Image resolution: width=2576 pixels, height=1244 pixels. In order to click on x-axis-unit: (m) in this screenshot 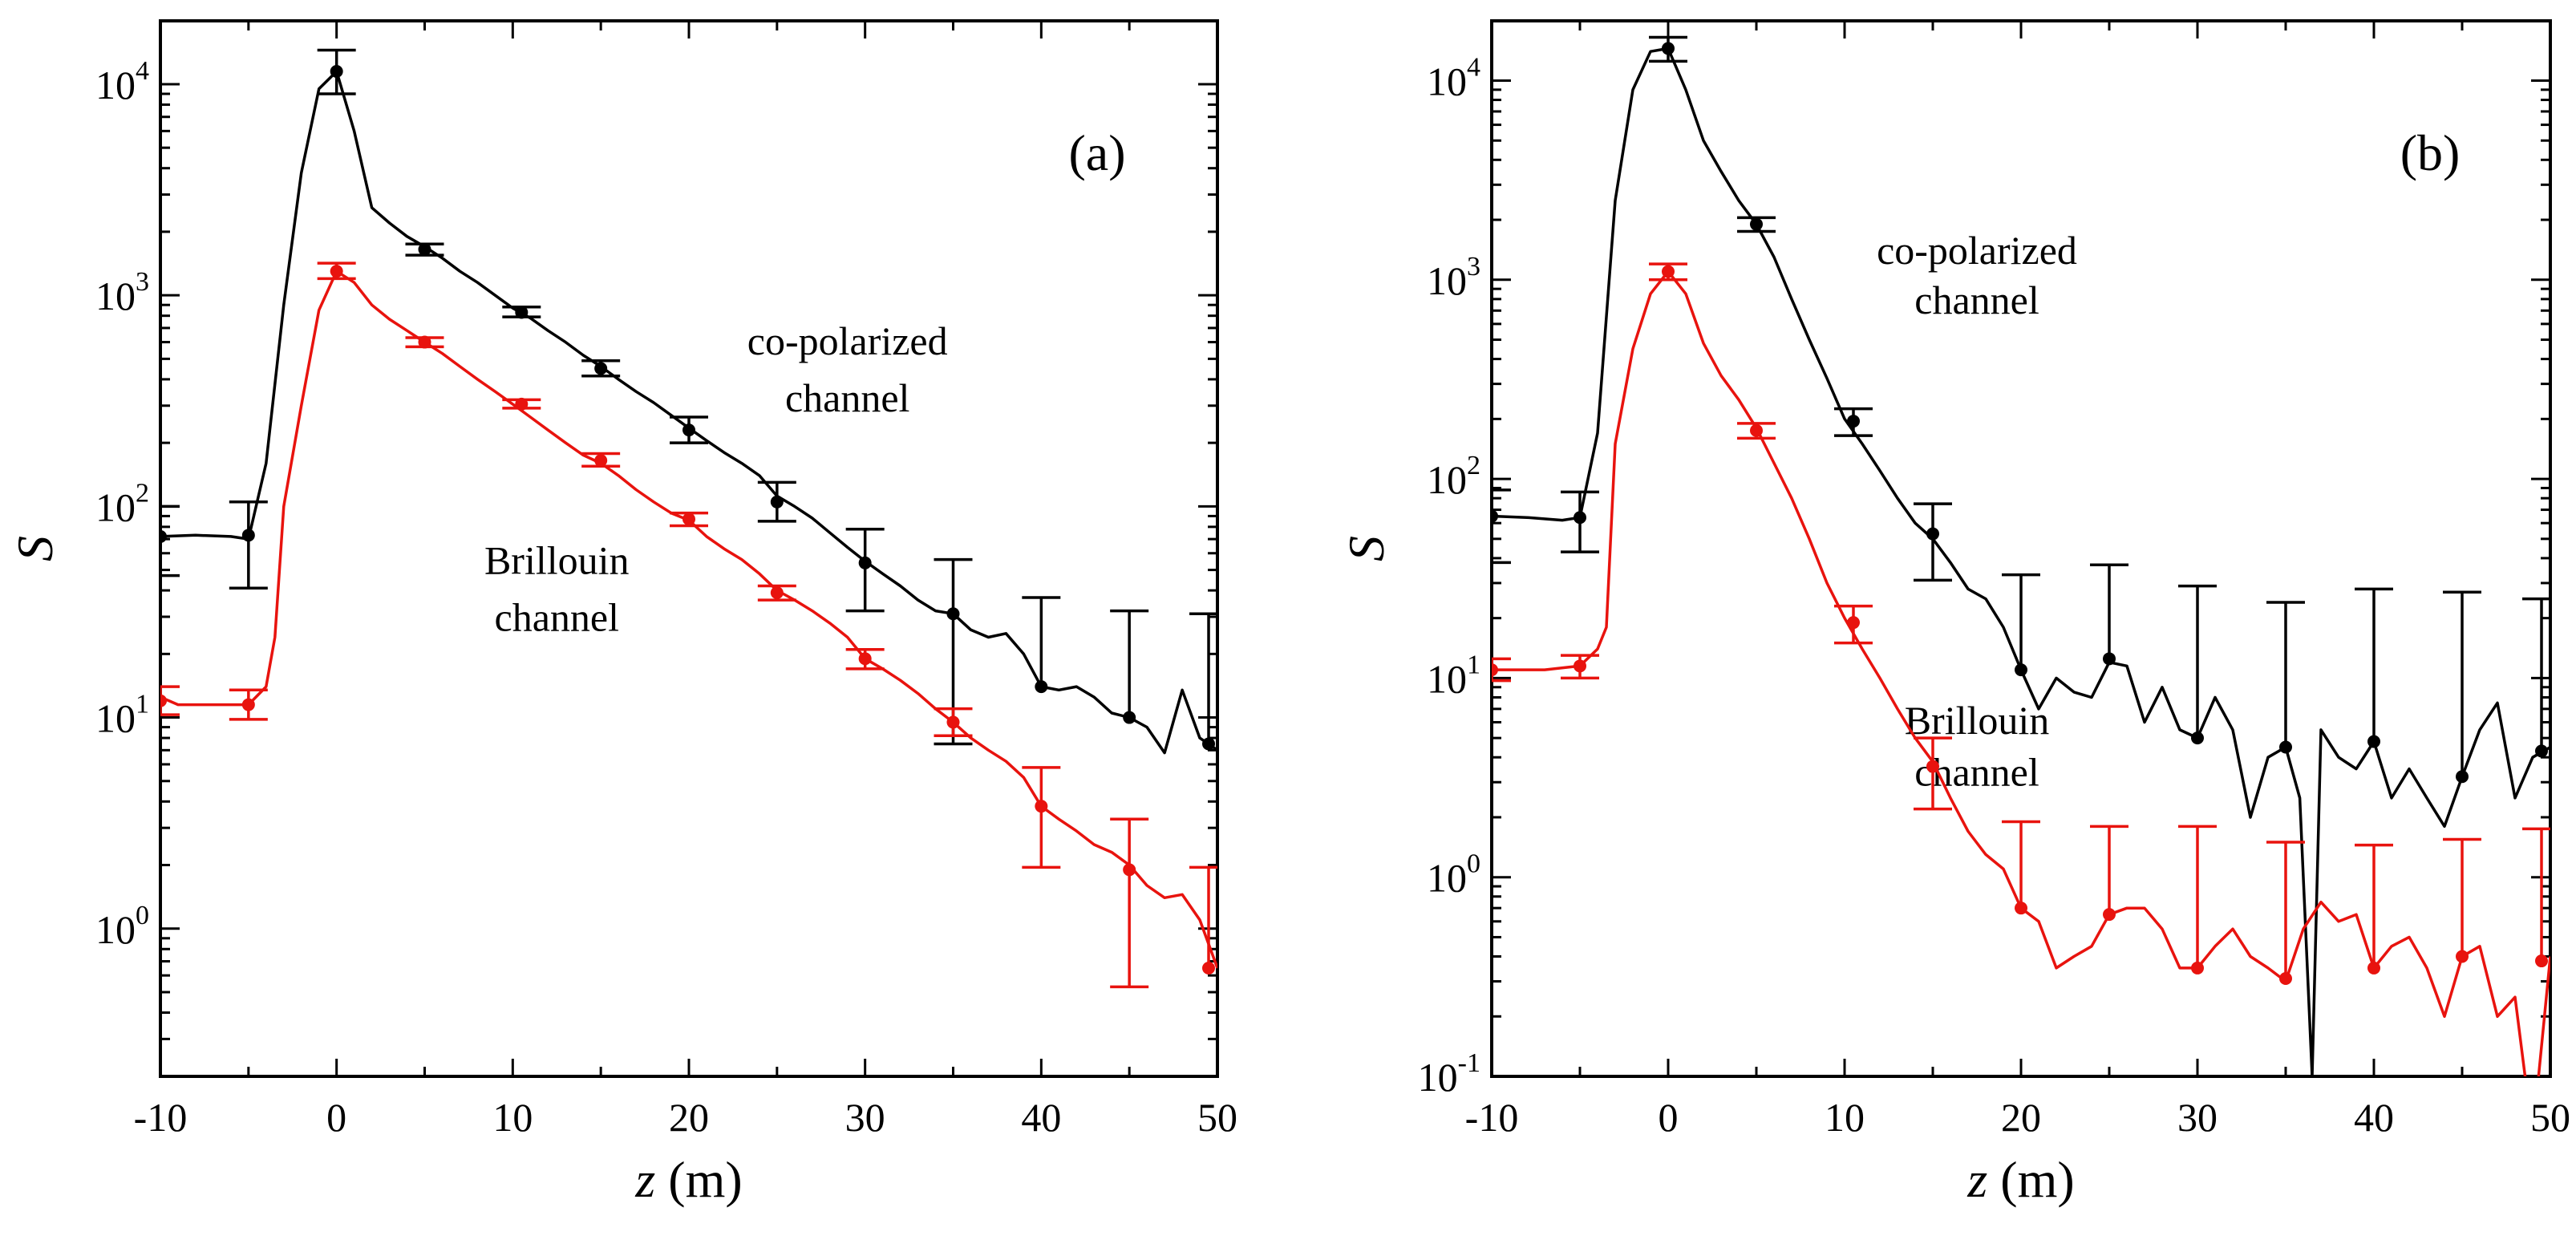, I will do `click(698, 1179)`.